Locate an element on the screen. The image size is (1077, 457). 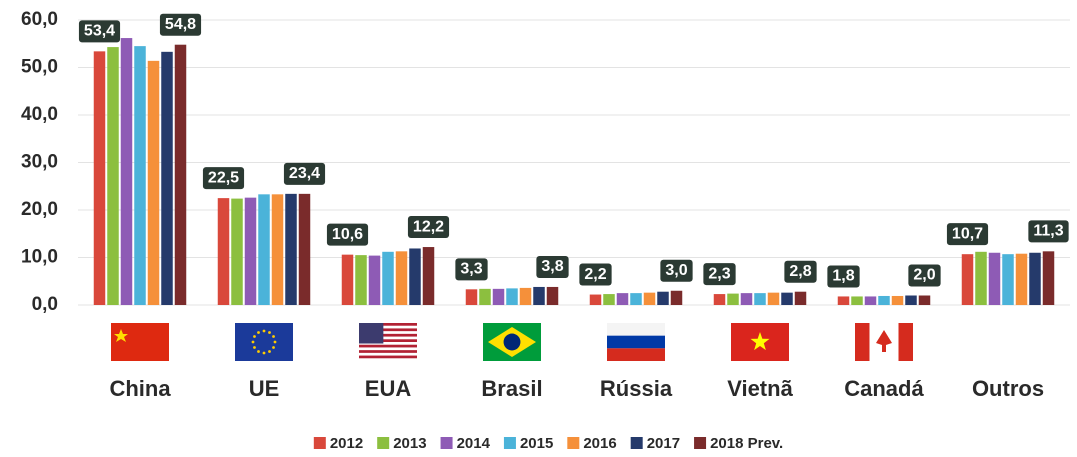
data-label-text: 3,3 is located at coordinates (471, 269).